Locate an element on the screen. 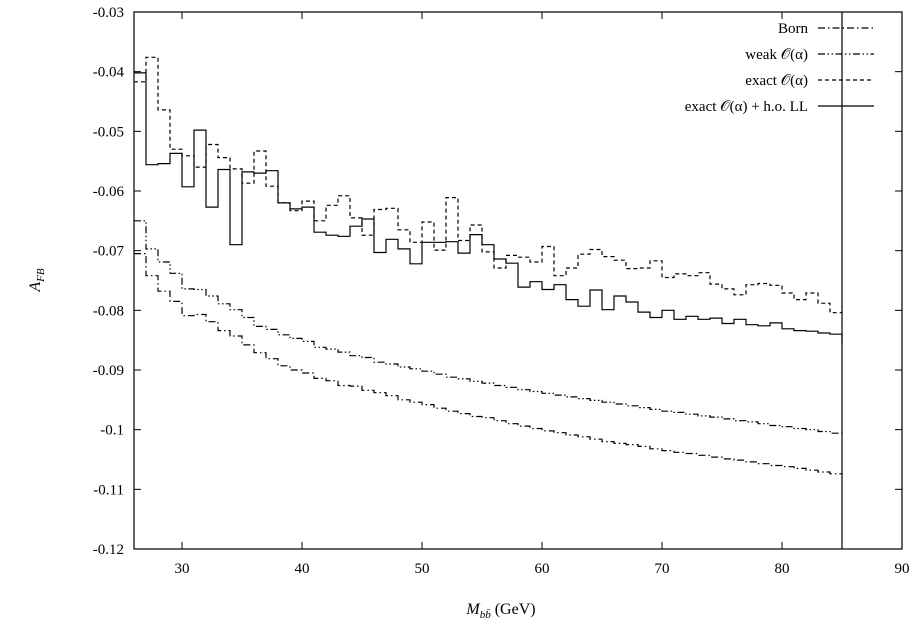 The width and height of the screenshot is (920, 633). legend-label: exact 𝒪(α) + h.o. LL is located at coordinates (746, 107).